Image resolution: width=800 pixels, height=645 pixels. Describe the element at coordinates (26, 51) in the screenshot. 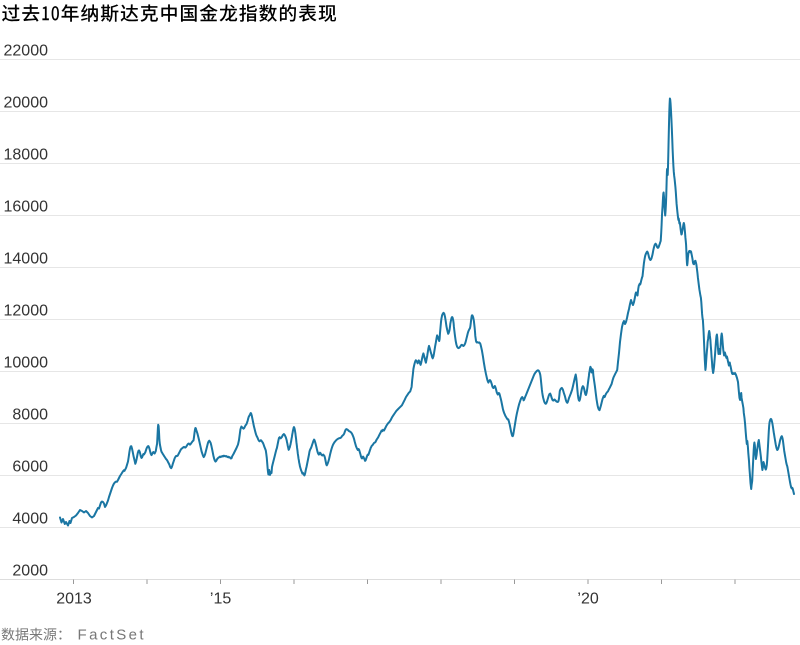

I see `svg-text: 22000` at that location.